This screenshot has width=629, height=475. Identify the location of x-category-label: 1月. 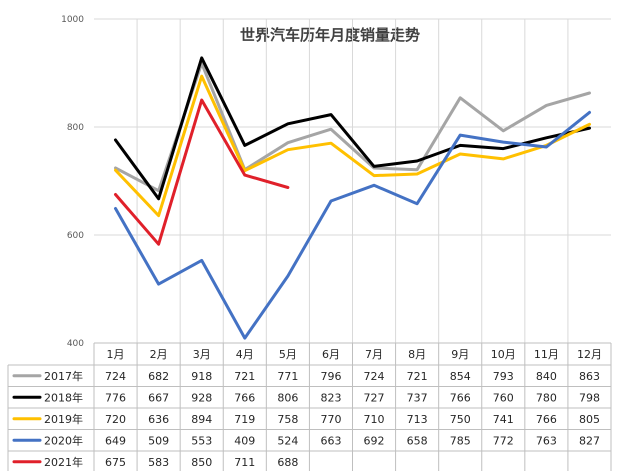
(116, 354).